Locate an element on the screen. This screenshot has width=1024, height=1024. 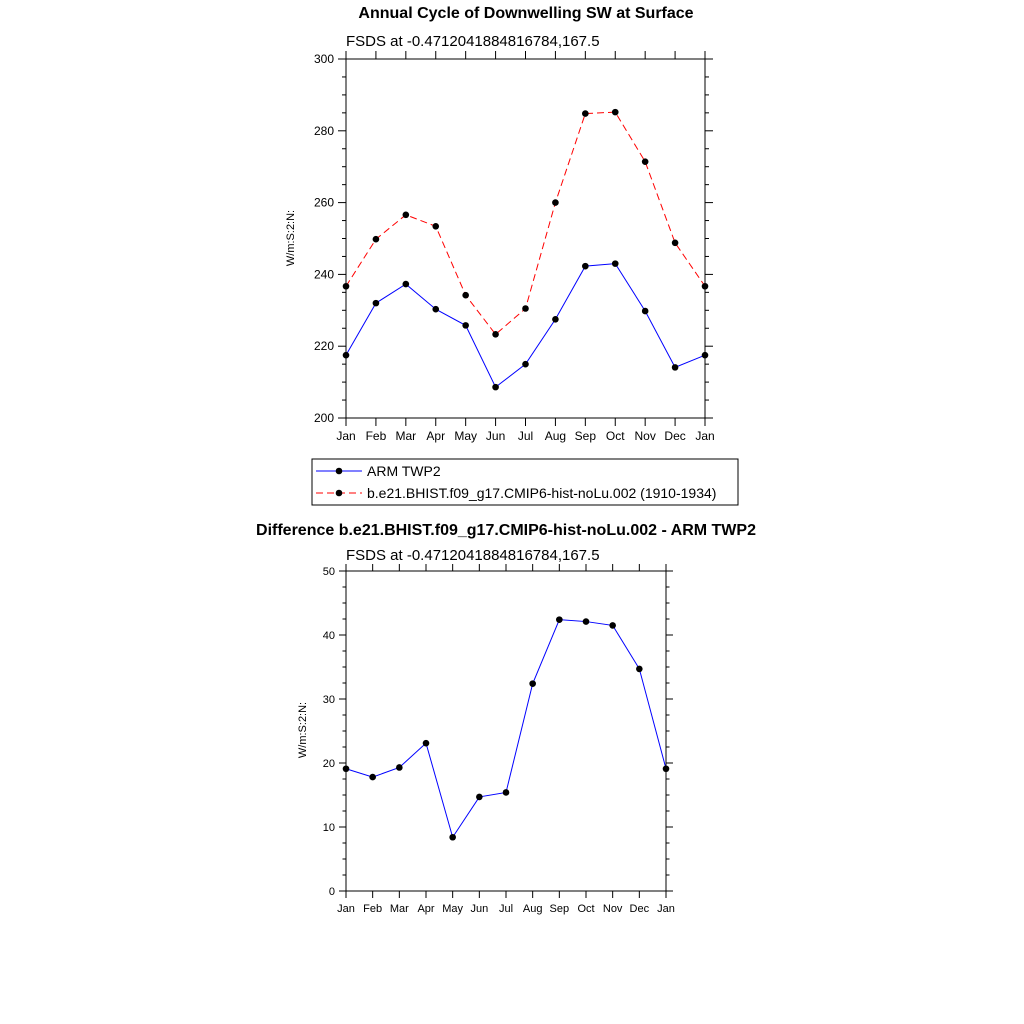
y-tick-label: 260 is located at coordinates (324, 203).